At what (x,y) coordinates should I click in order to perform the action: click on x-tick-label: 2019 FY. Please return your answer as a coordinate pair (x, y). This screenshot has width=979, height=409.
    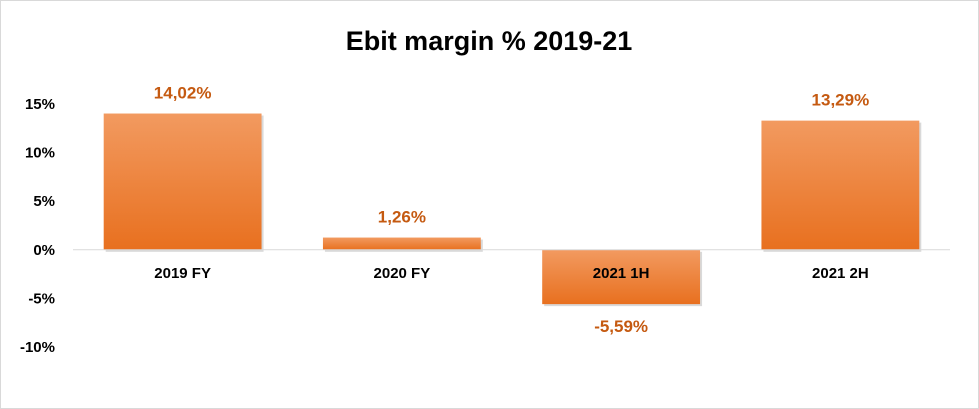
    Looking at the image, I should click on (182, 273).